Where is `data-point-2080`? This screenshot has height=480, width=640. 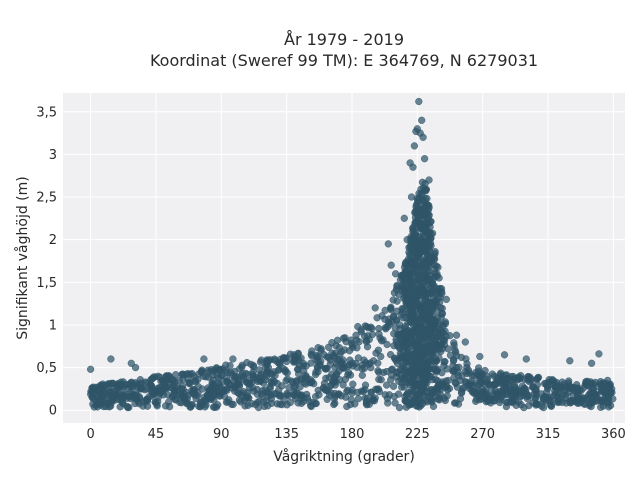
data-point-2080 is located at coordinates (318, 368).